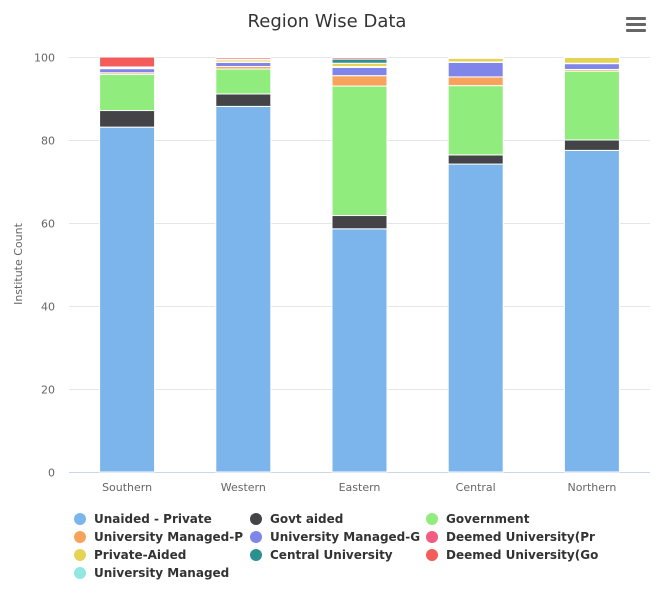  What do you see at coordinates (327, 21) in the screenshot?
I see `chart-title: Region Wise Data` at bounding box center [327, 21].